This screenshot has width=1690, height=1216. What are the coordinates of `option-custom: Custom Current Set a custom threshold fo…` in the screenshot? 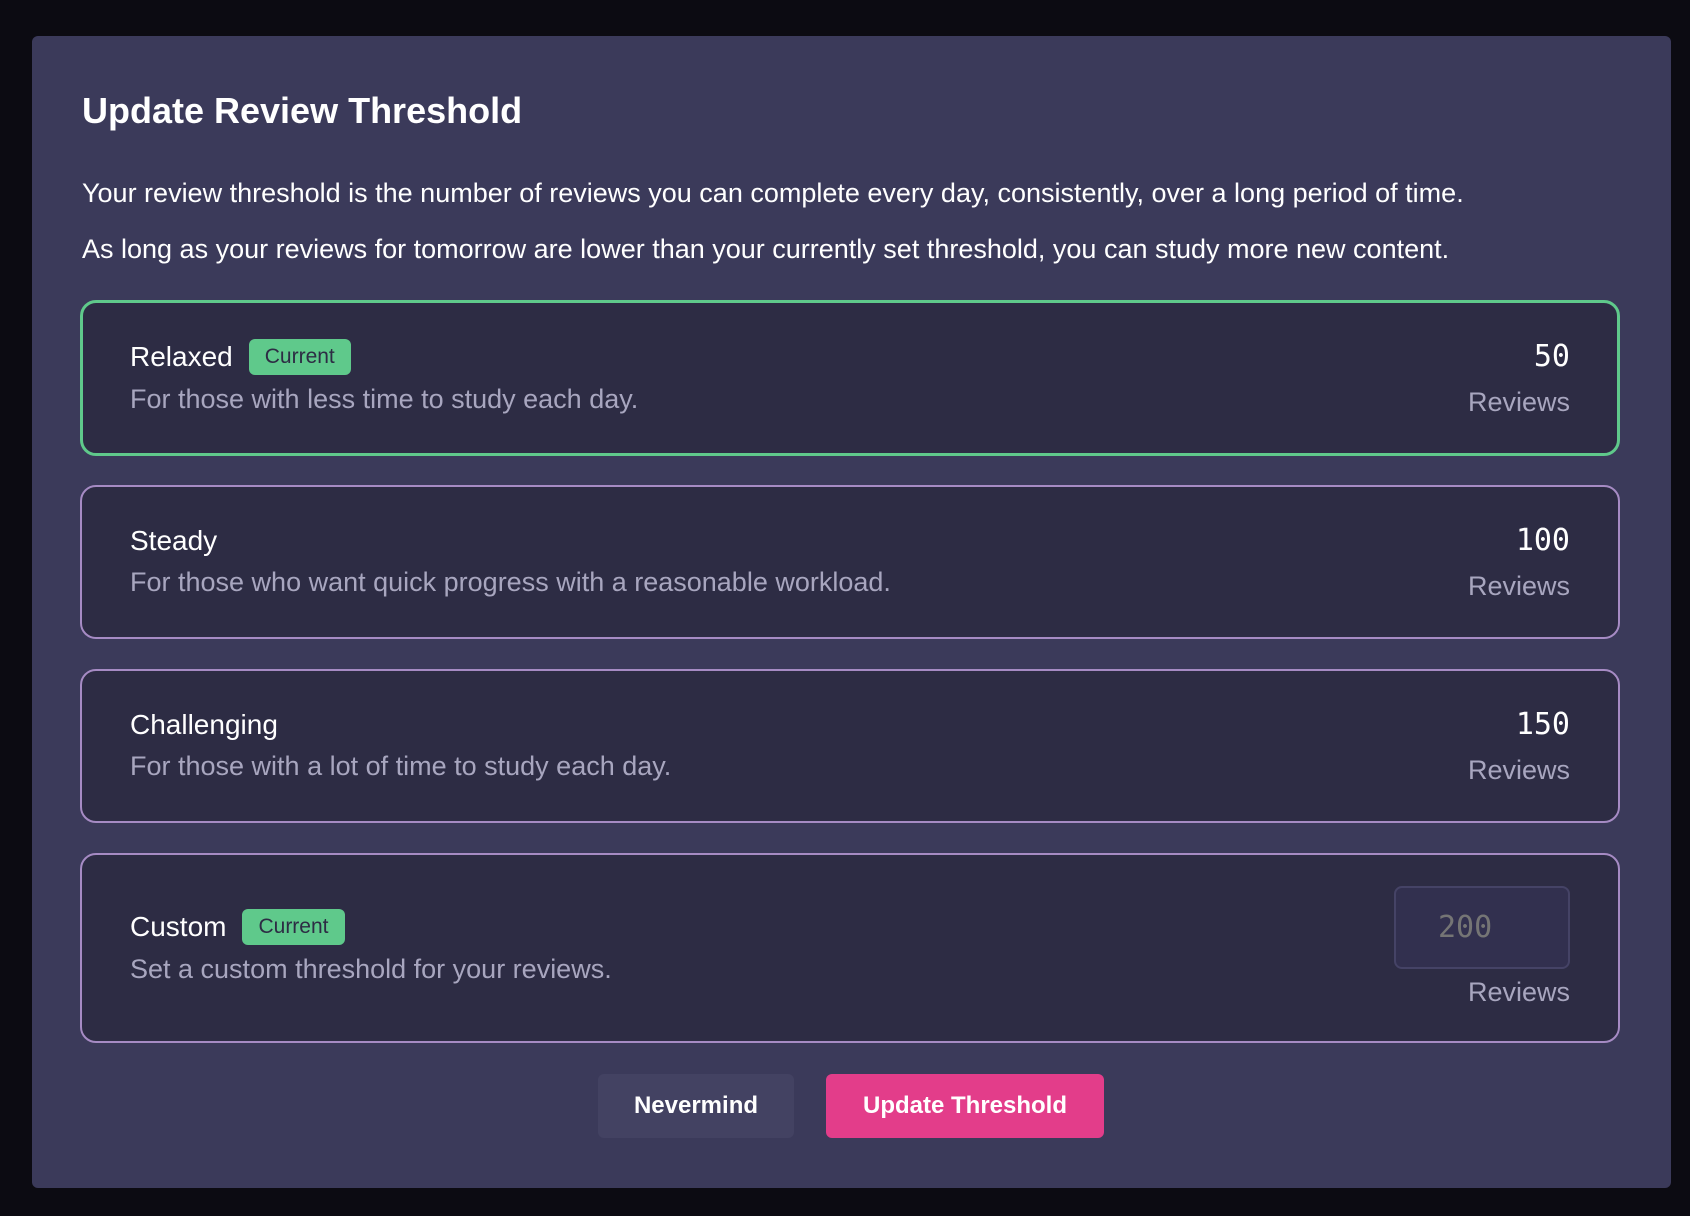 It's located at (850, 948).